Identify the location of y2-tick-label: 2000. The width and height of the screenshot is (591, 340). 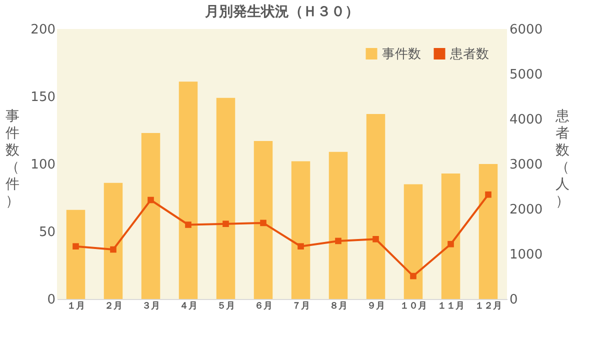
(526, 210).